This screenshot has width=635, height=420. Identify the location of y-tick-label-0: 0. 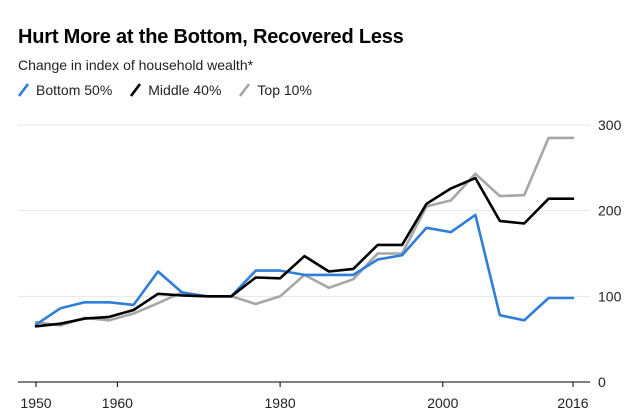
(602, 382).